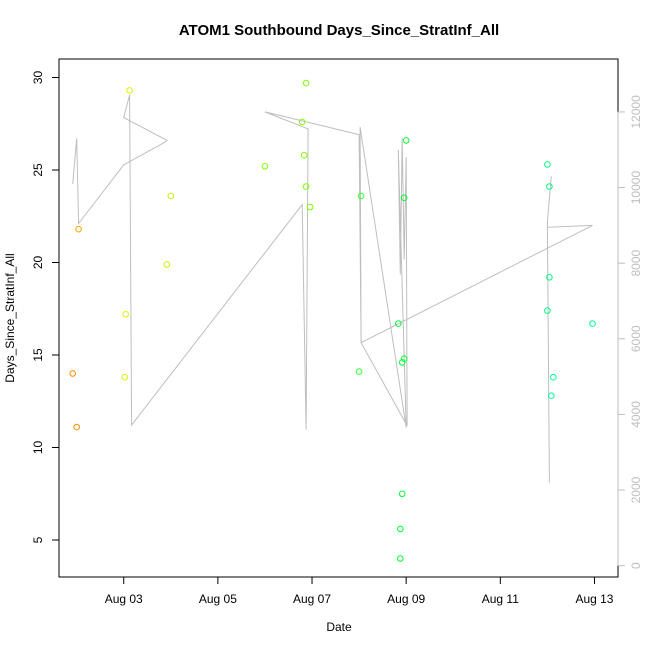 The width and height of the screenshot is (650, 650). Describe the element at coordinates (38, 170) in the screenshot. I see `y-tick-label: 25` at that location.